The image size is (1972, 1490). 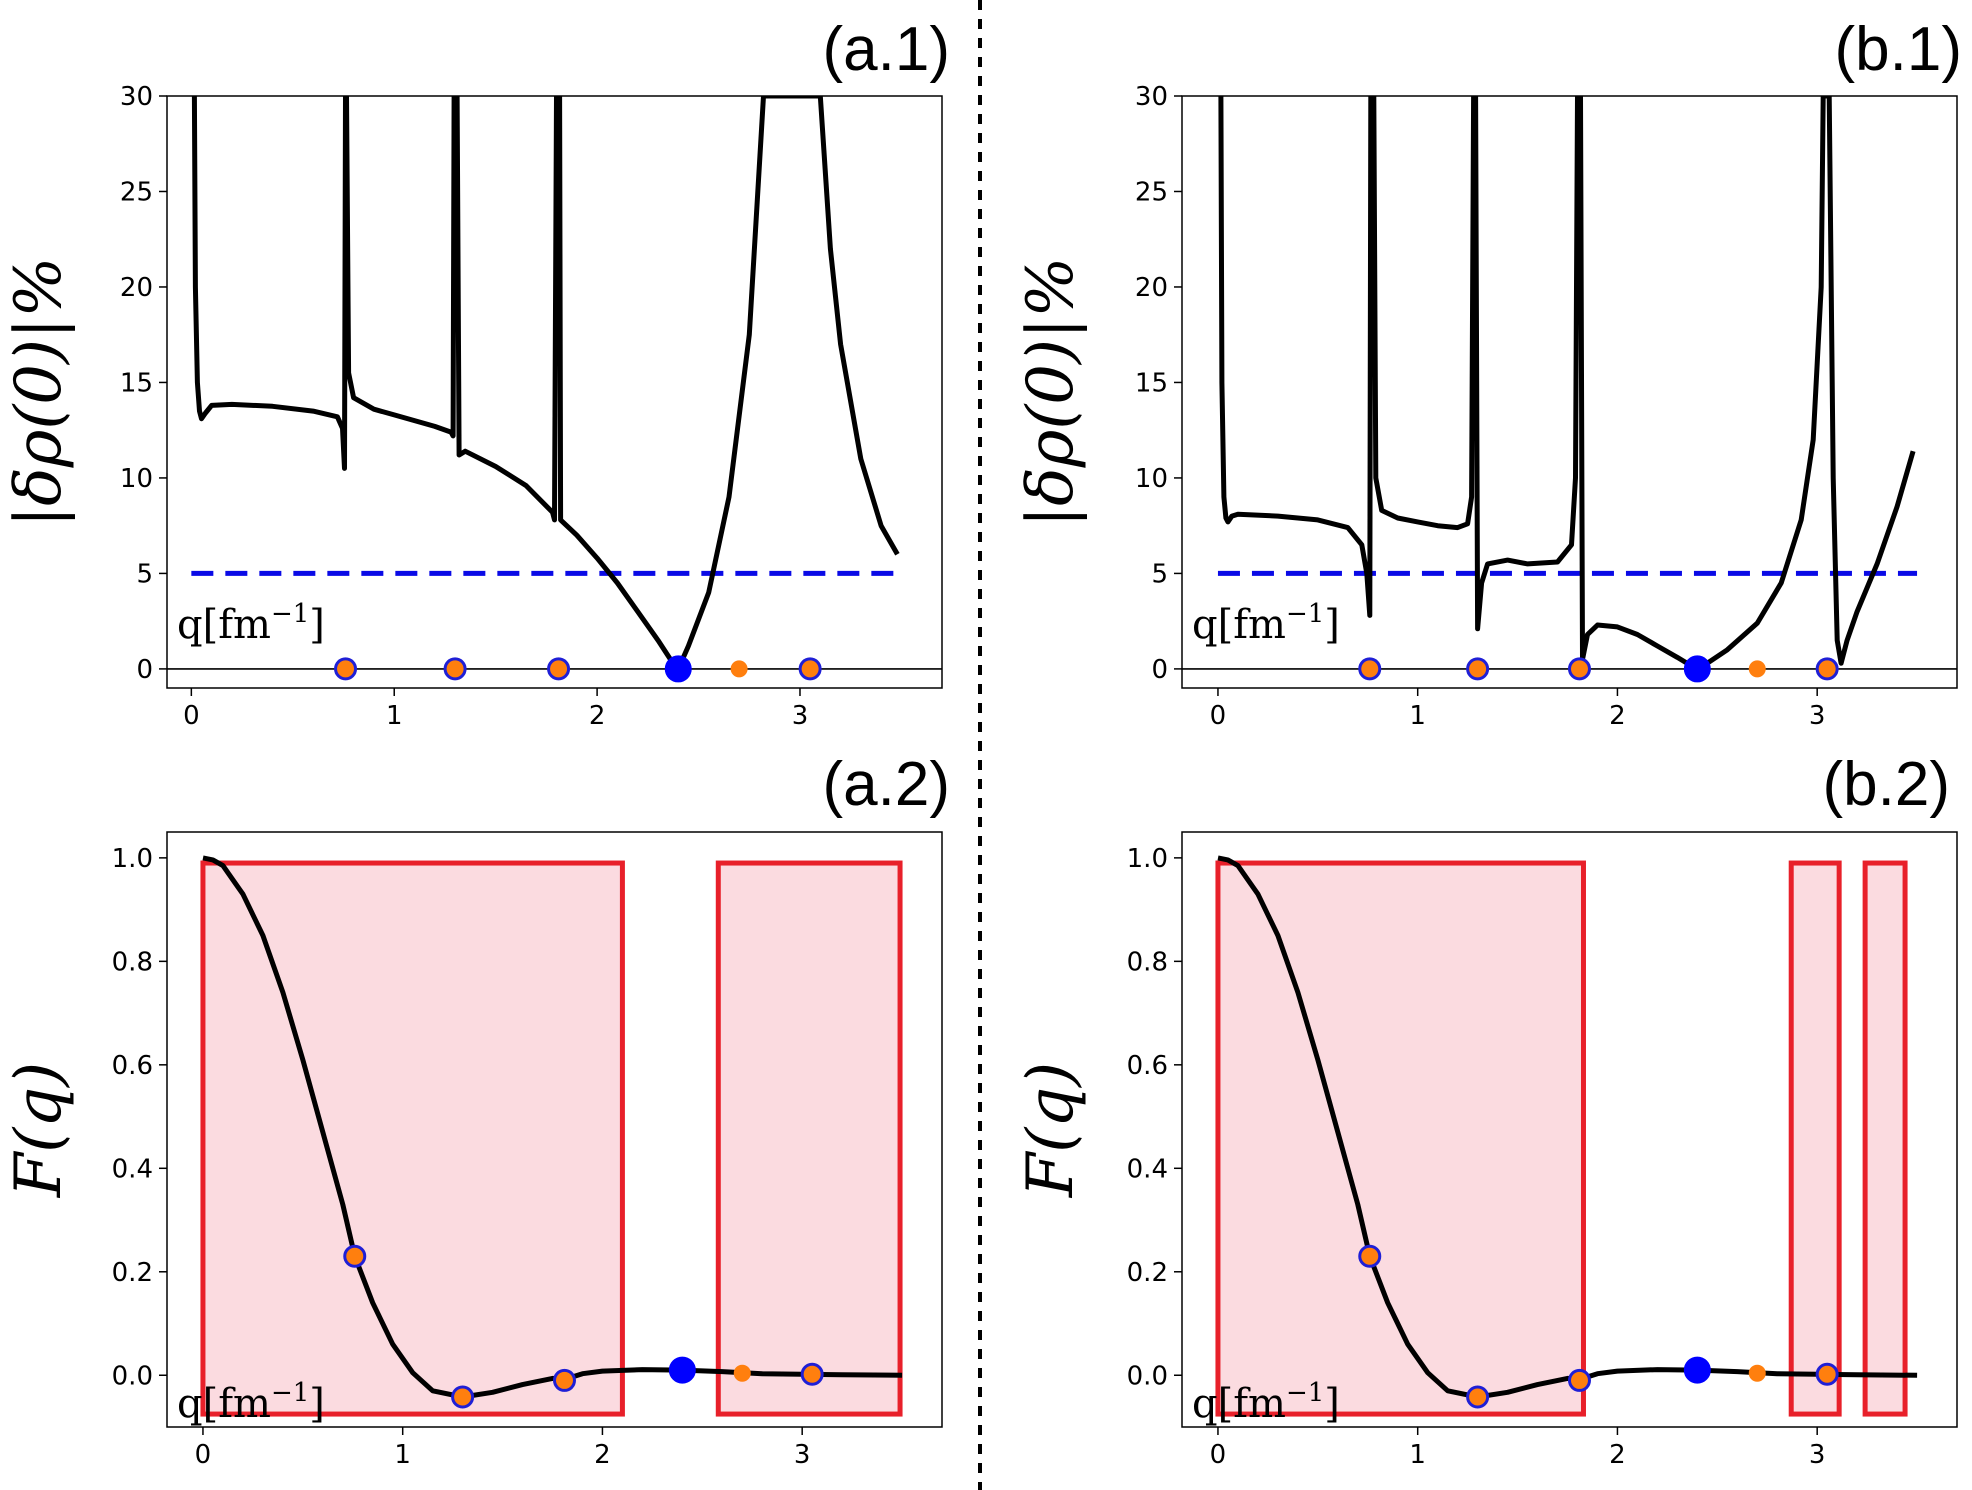 I want to click on y-tick-label: 0.0, so click(x=1147, y=1376).